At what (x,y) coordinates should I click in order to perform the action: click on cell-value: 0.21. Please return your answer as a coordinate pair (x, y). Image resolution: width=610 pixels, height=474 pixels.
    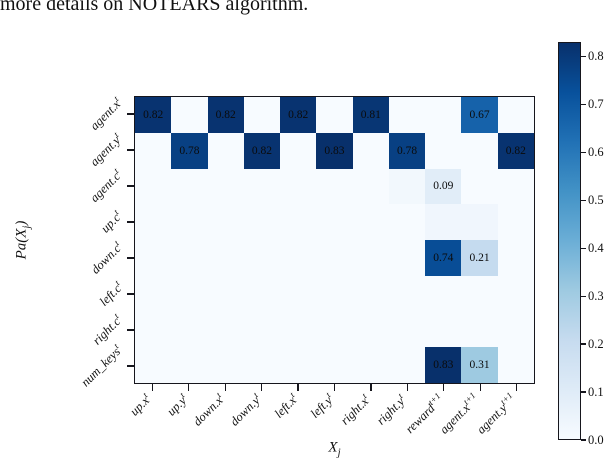
    Looking at the image, I should click on (479, 257).